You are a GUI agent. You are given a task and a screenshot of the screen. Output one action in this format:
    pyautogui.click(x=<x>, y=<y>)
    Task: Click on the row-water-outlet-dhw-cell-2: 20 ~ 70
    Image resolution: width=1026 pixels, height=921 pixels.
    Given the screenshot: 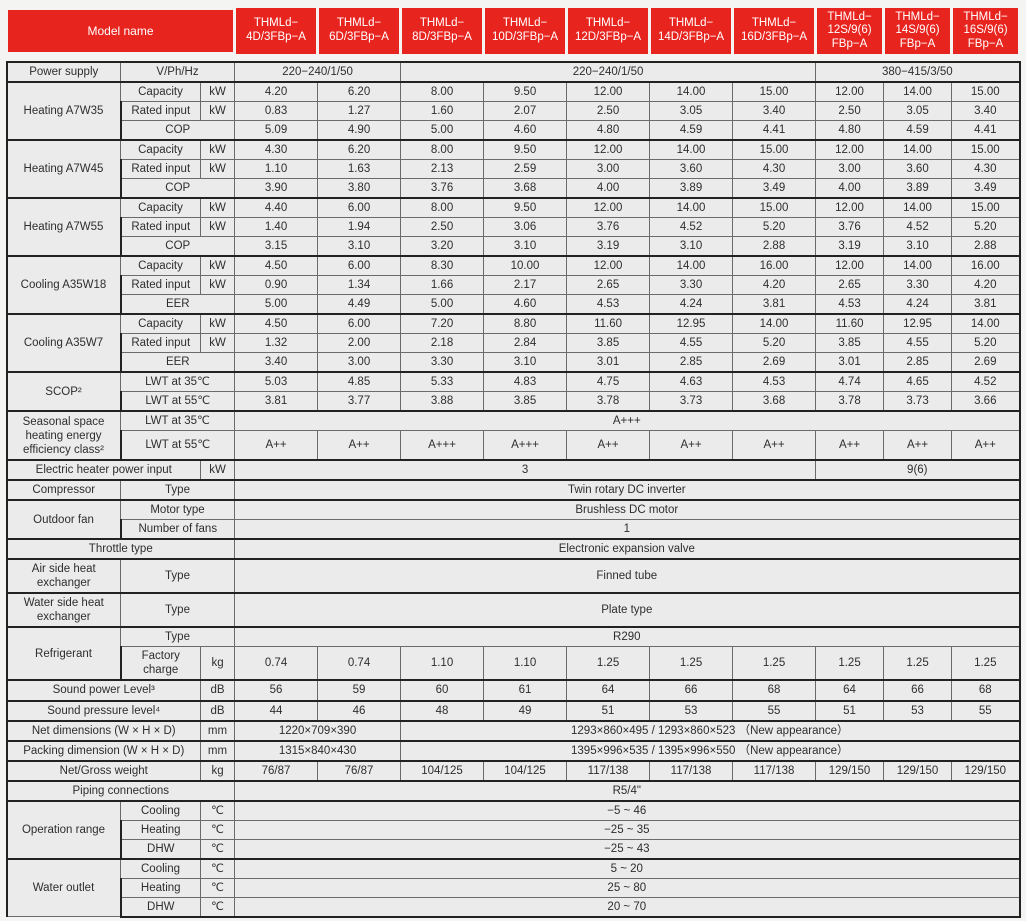 What is the action you would take?
    pyautogui.click(x=627, y=907)
    